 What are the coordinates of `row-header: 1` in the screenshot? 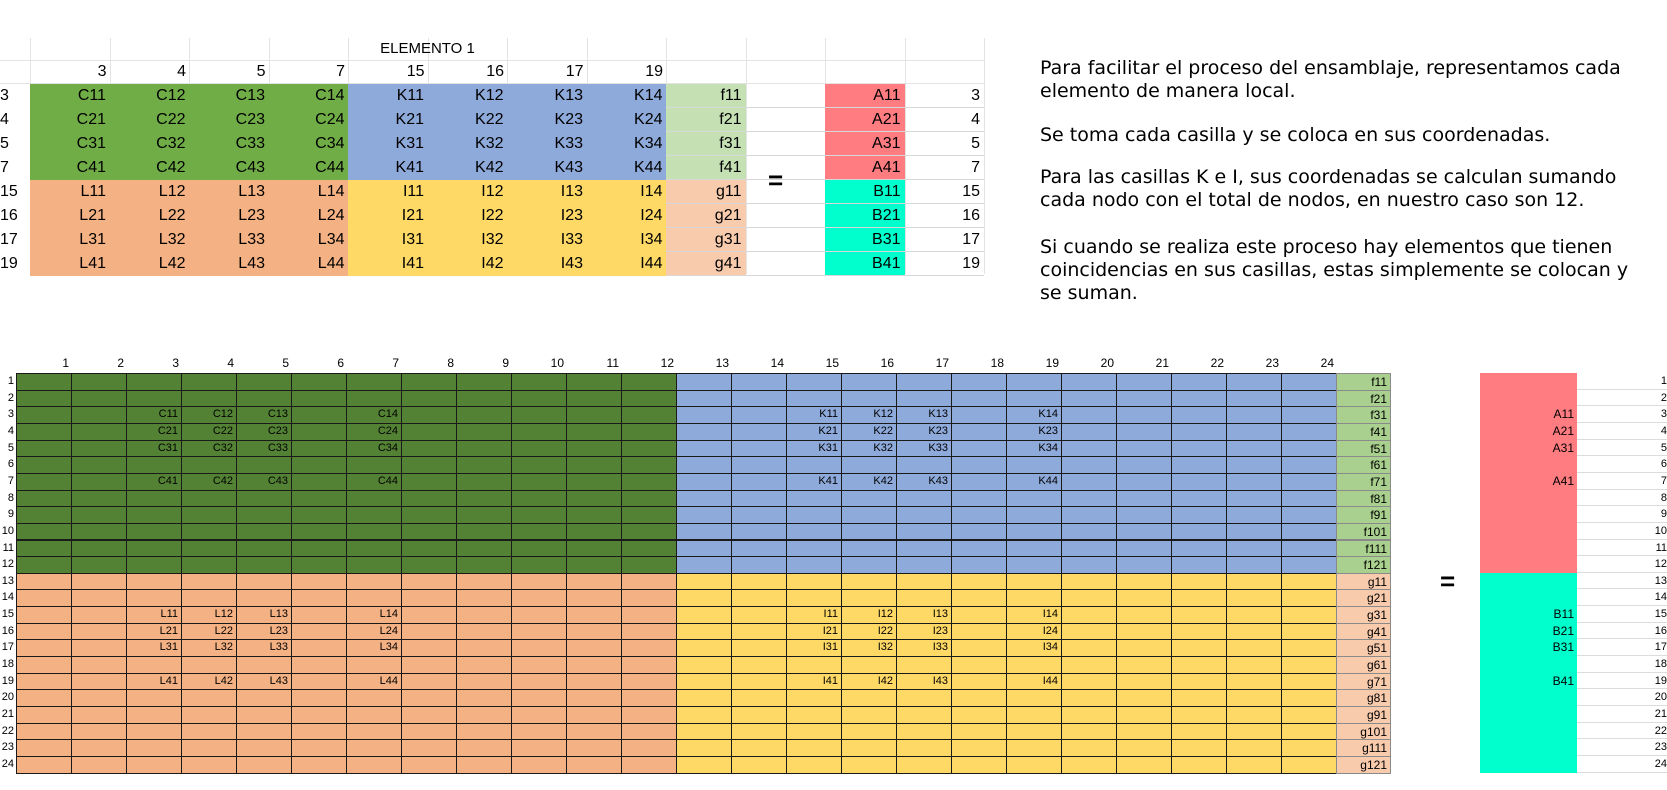 It's located at (10, 381).